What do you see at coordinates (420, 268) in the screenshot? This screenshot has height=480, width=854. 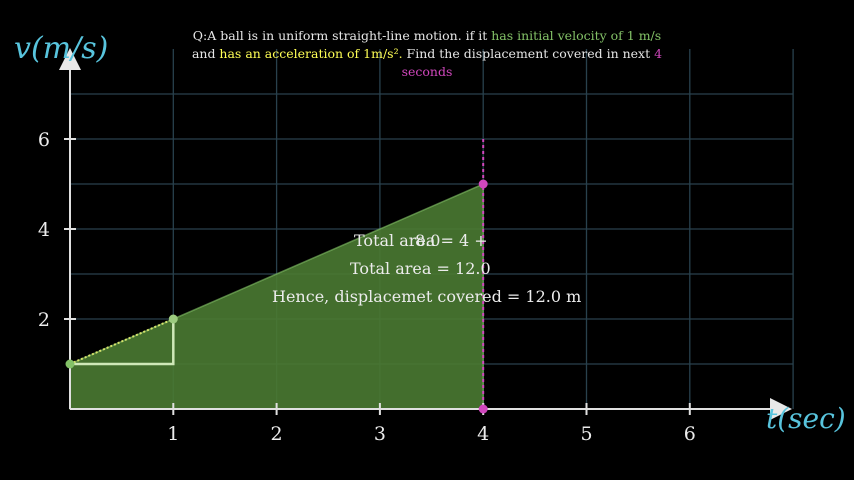 I see `total-area-text: Total area = 12.0` at bounding box center [420, 268].